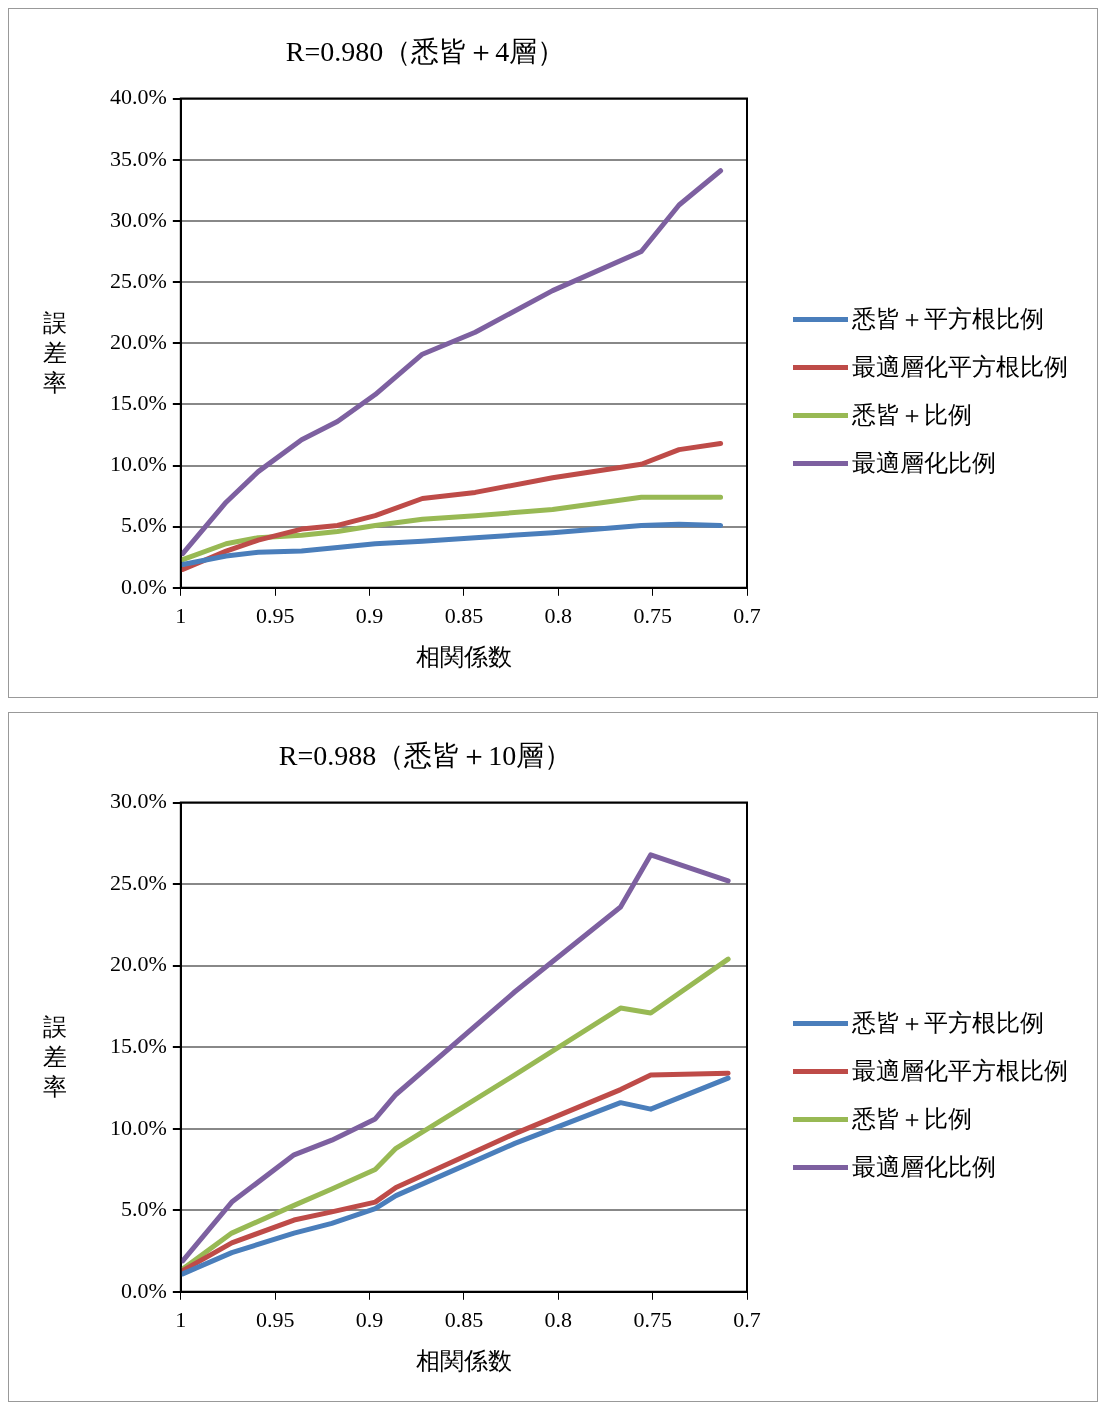 The width and height of the screenshot is (1109, 1407). What do you see at coordinates (425, 756) in the screenshot?
I see `chart-title: R=0.988（悉皆＋10層）` at bounding box center [425, 756].